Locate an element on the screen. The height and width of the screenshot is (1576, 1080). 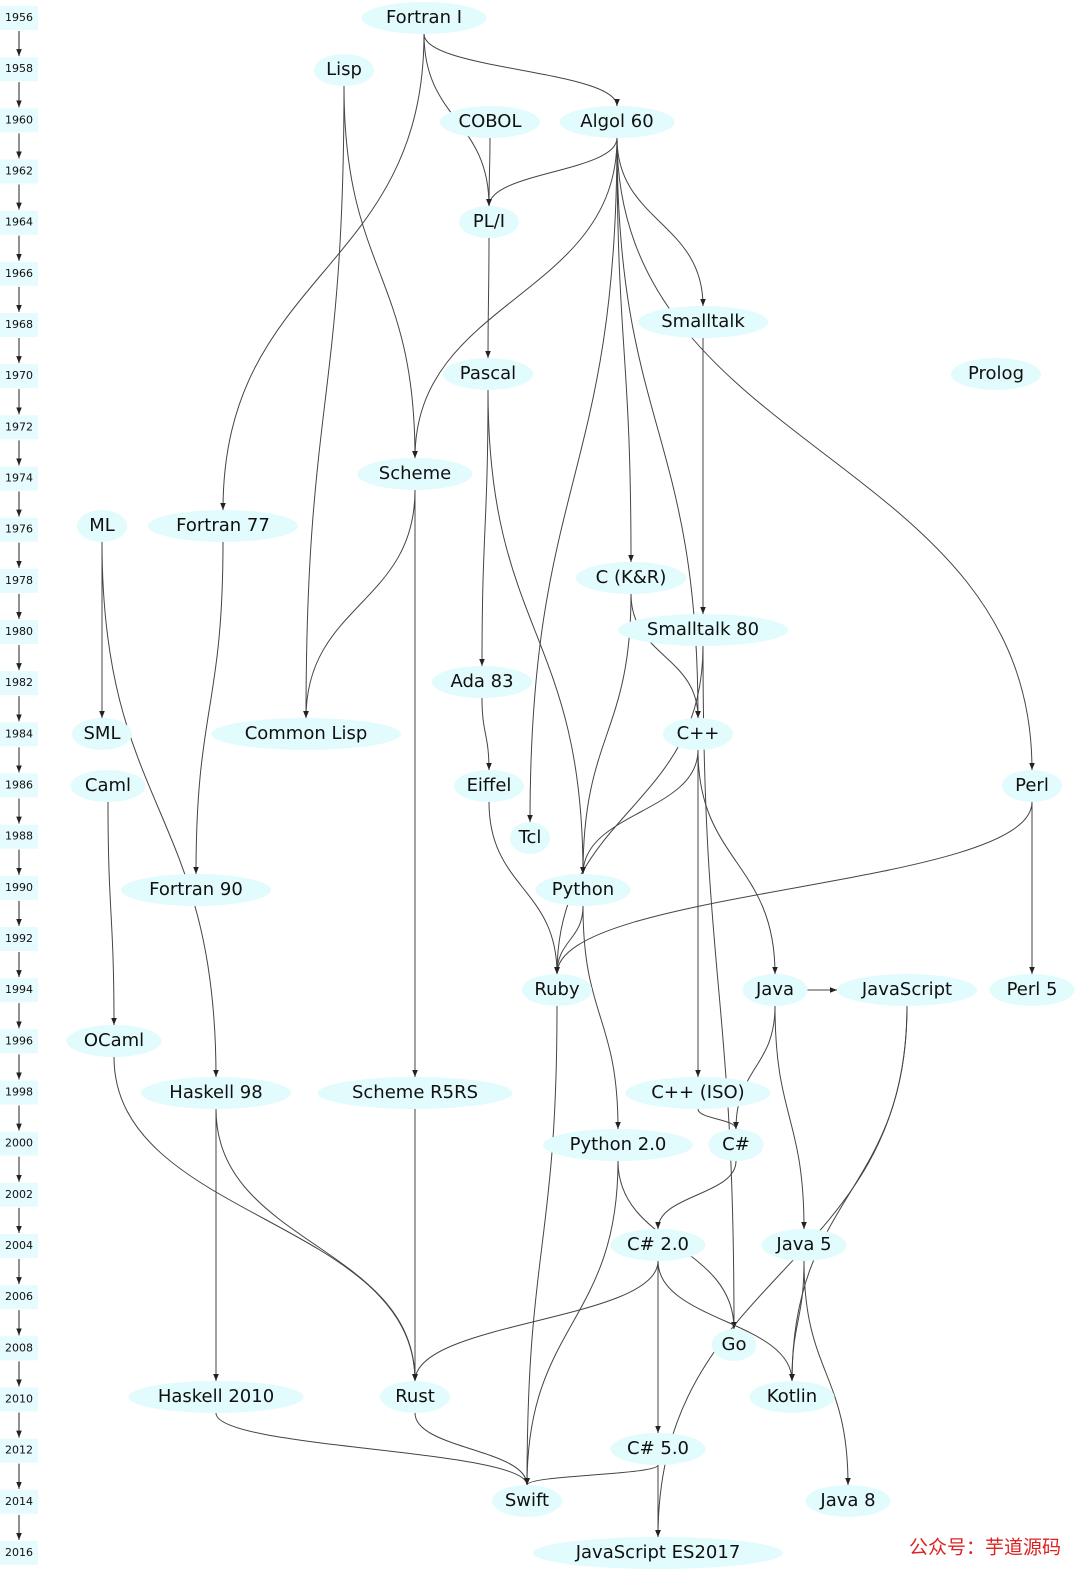
node-label: Java 8 is located at coordinates (847, 1500).